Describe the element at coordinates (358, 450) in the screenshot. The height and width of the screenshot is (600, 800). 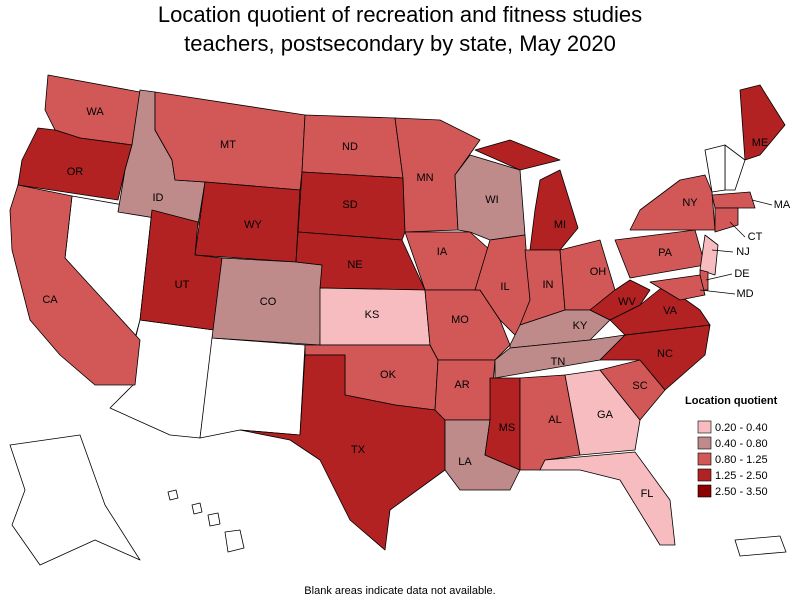
I see `state-label: TX` at that location.